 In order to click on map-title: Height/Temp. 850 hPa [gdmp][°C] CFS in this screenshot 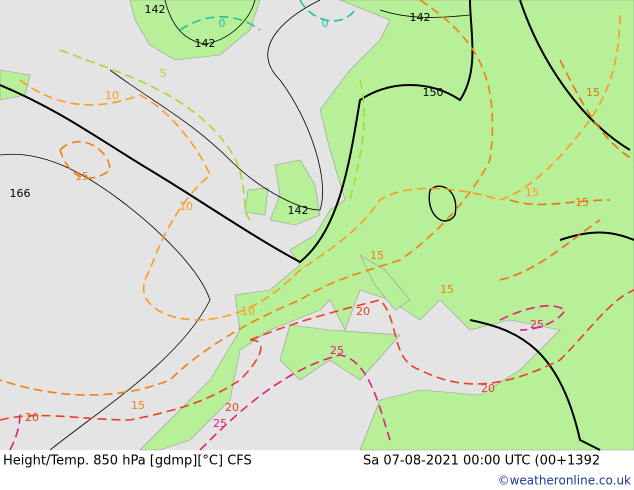, I will do `click(127, 461)`.